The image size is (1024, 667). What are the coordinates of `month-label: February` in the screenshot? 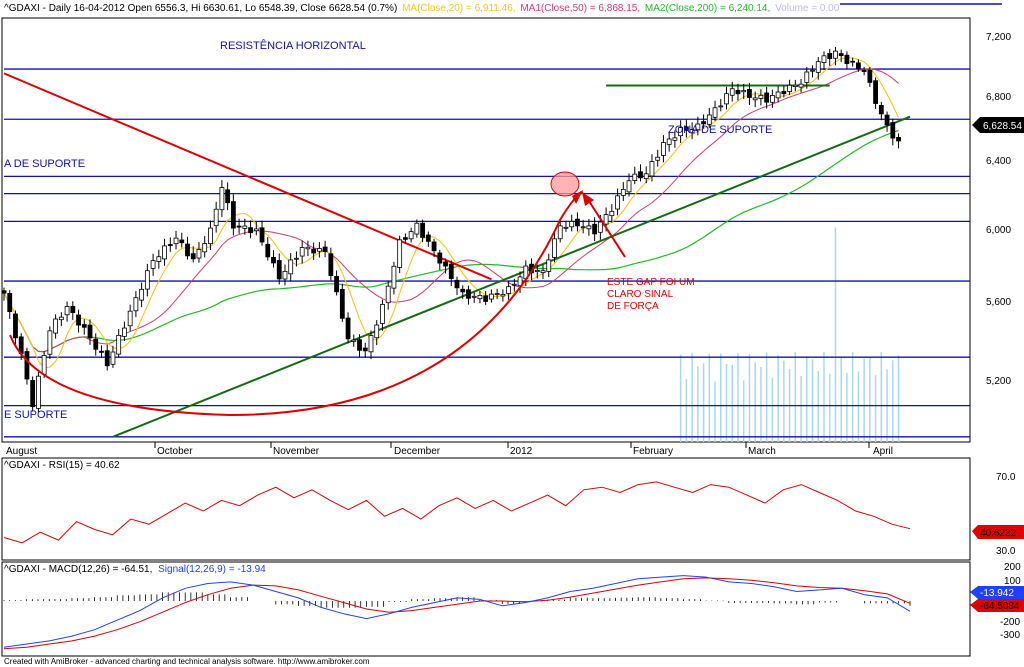 It's located at (653, 451).